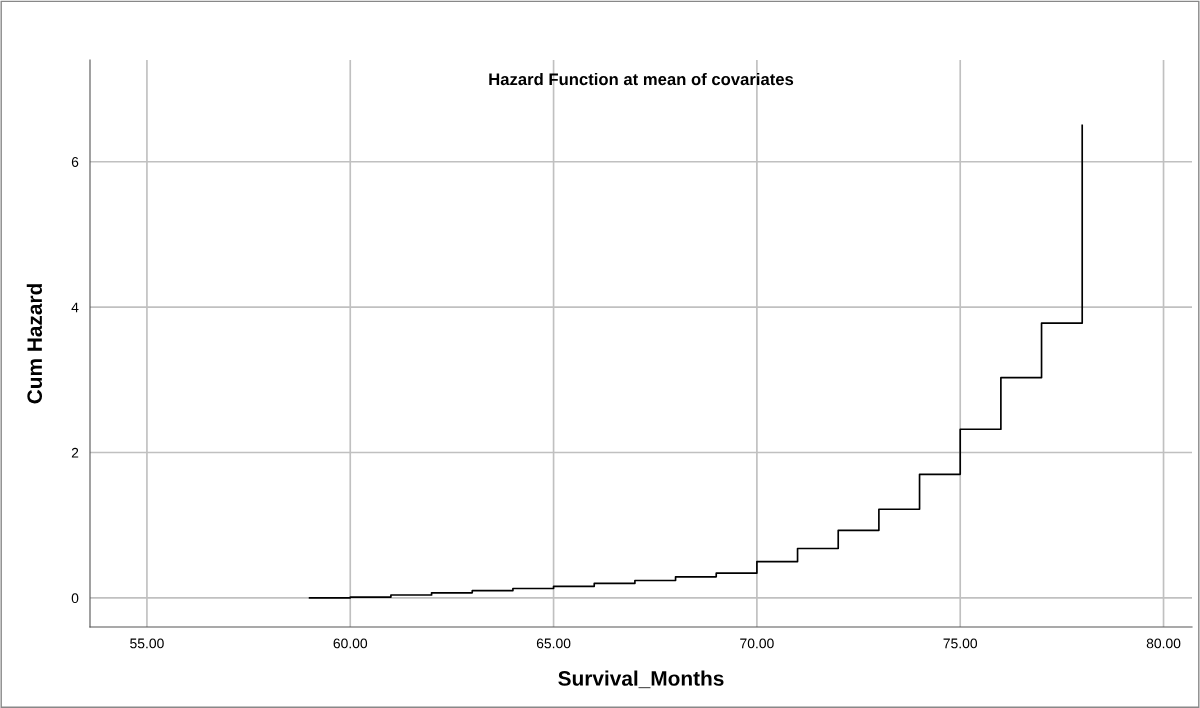 The height and width of the screenshot is (708, 1200). What do you see at coordinates (641, 679) in the screenshot?
I see `x-axis-title: Survival_Months` at bounding box center [641, 679].